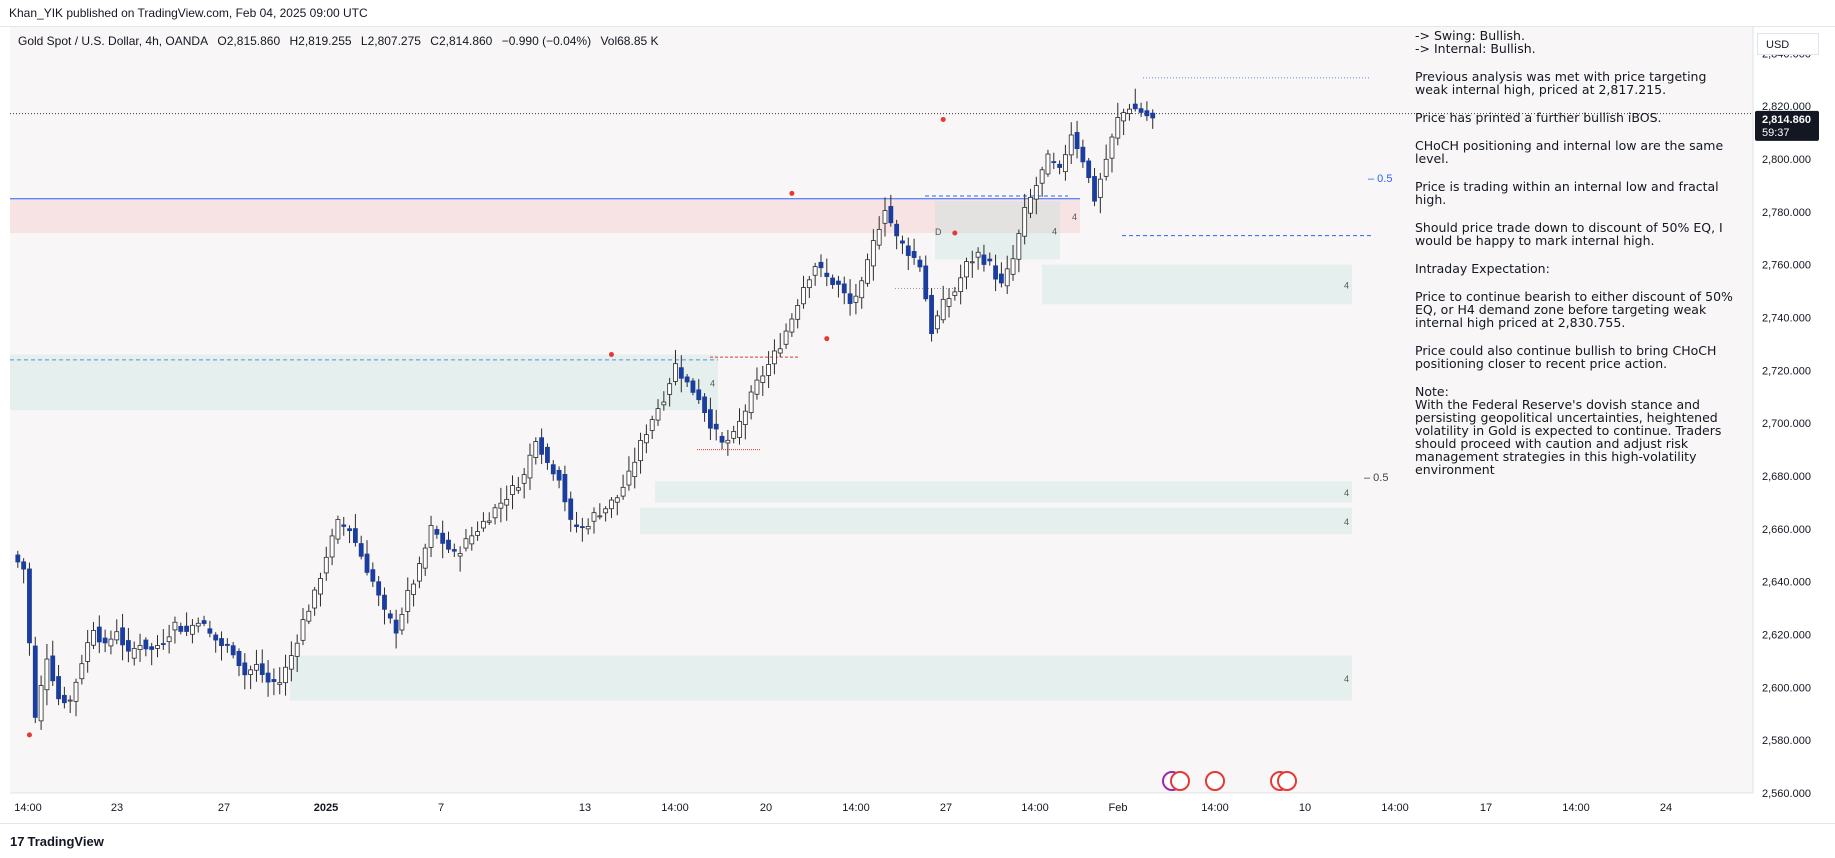 Image resolution: width=1835 pixels, height=858 pixels. I want to click on tradingview-logo: 17 TradingView, so click(57, 841).